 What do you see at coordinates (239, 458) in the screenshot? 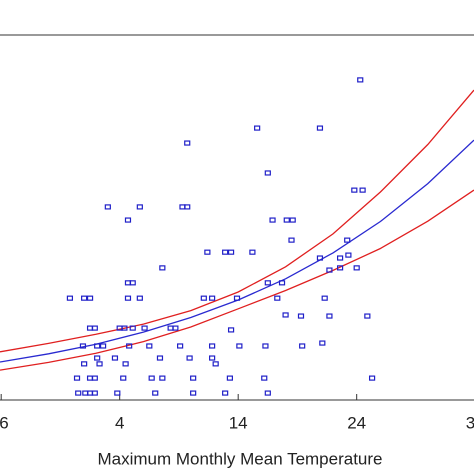
I see `x-axis-label: Maximum Monthly Mean Temperature` at bounding box center [239, 458].